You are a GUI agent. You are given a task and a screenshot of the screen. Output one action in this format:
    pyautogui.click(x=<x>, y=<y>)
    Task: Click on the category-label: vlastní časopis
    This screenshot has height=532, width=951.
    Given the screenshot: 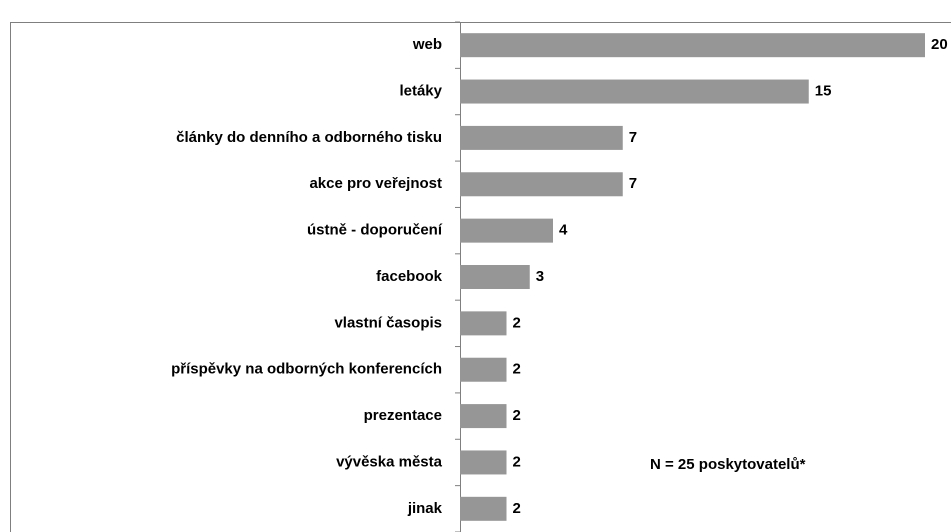 What is the action you would take?
    pyautogui.click(x=388, y=322)
    